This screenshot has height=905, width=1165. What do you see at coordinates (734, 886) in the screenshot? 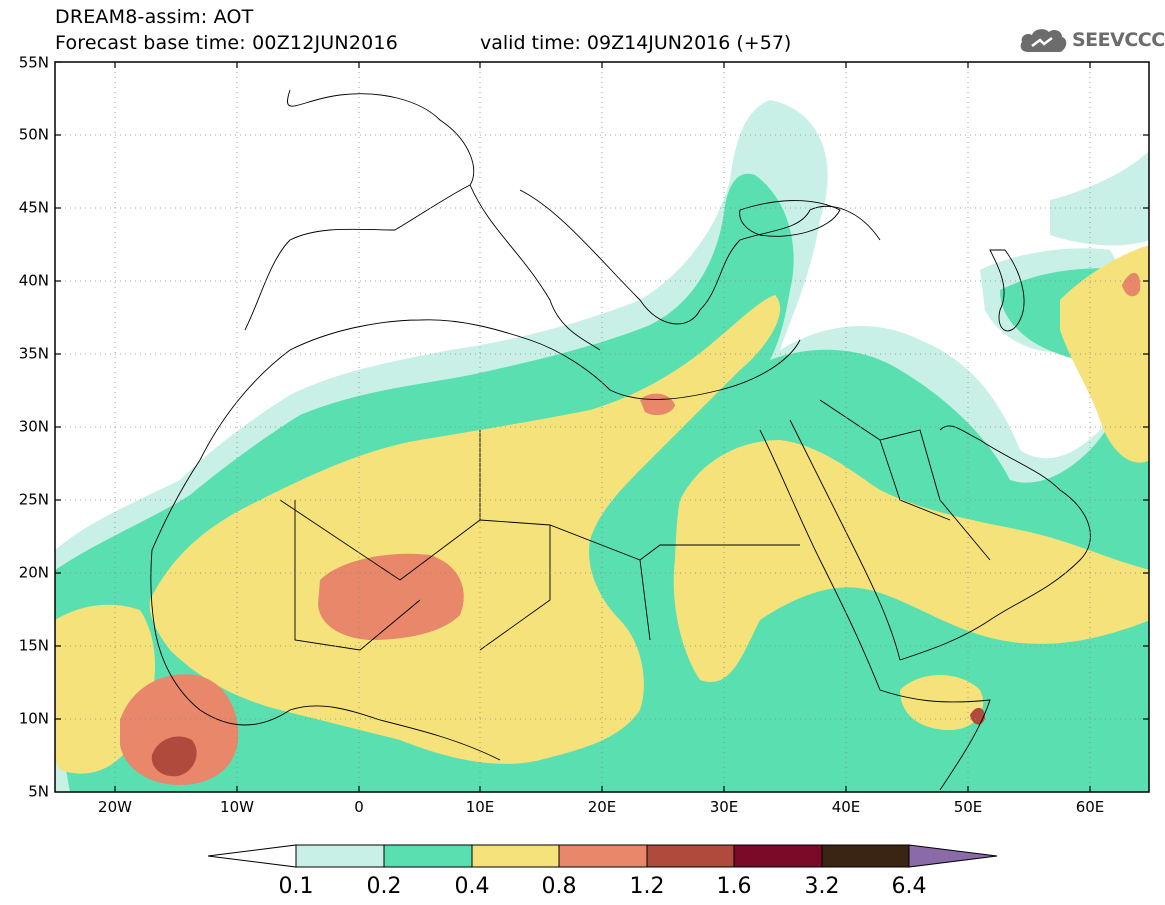
I see `colorbar-label: 1.6` at bounding box center [734, 886].